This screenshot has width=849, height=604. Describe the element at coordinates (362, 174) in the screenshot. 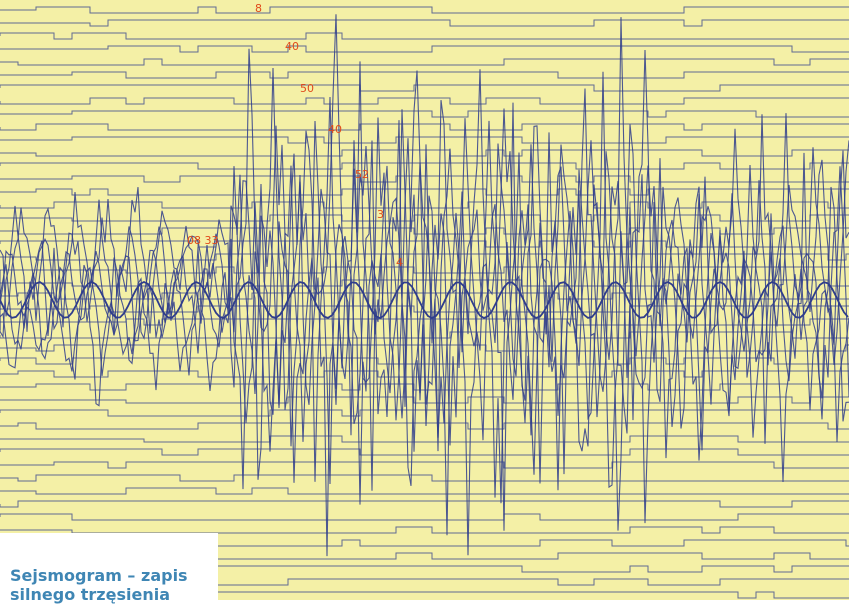

I see `time-marker: 52` at that location.